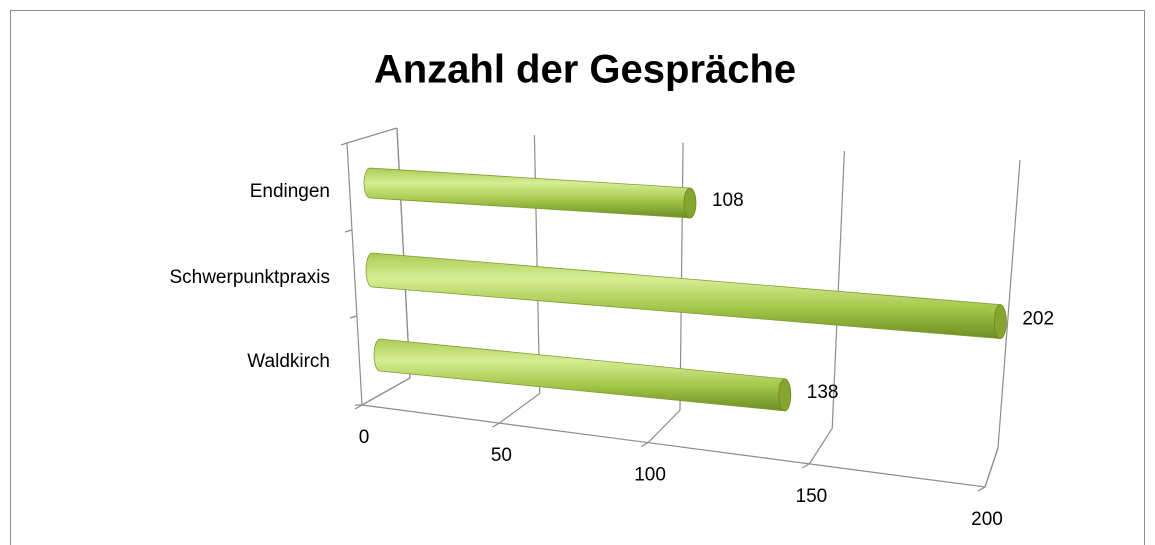  What do you see at coordinates (987, 519) in the screenshot?
I see `x-tick-label: 200` at bounding box center [987, 519].